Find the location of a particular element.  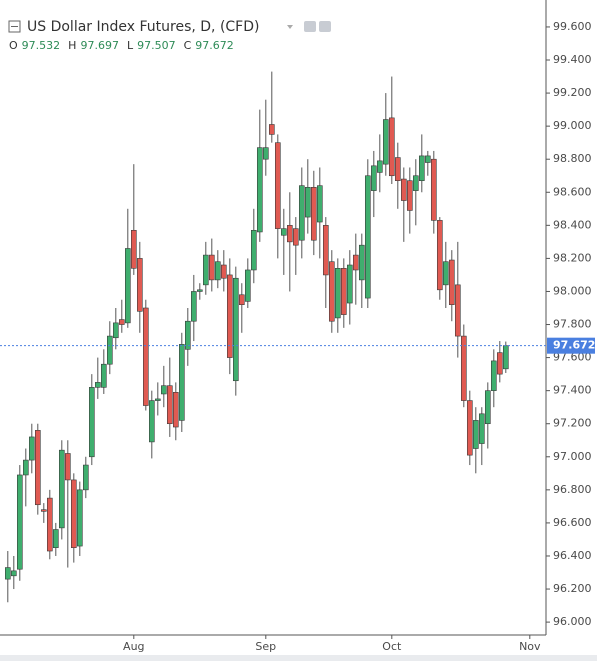

y-tick-label: 98.600 is located at coordinates (572, 191).